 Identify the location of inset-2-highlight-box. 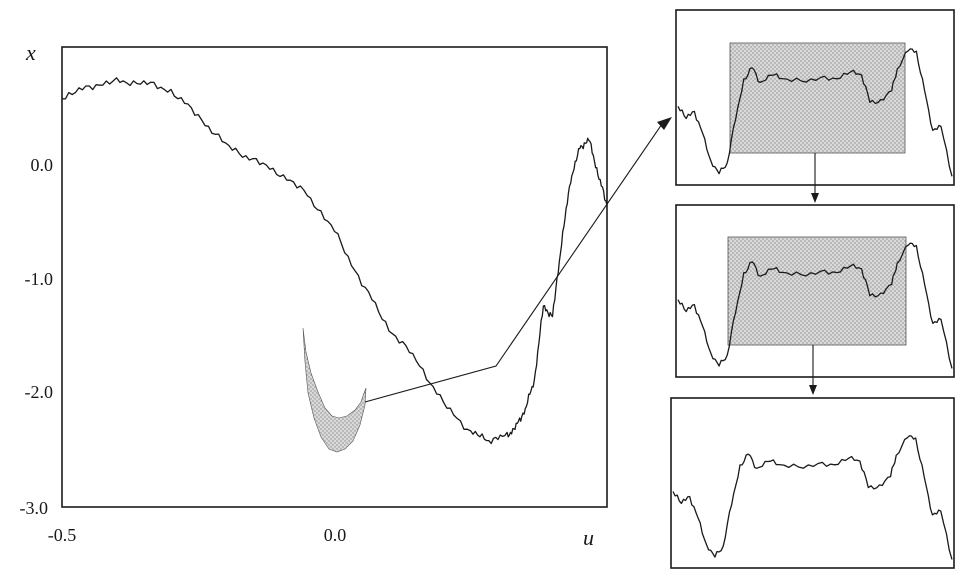
(817, 291).